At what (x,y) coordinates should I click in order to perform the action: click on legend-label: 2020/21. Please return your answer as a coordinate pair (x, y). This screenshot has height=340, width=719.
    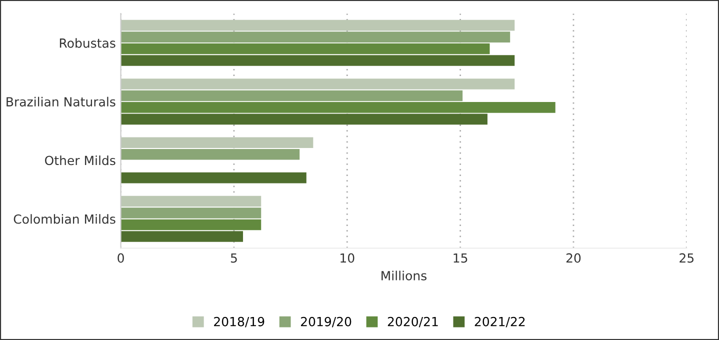
    Looking at the image, I should click on (413, 322).